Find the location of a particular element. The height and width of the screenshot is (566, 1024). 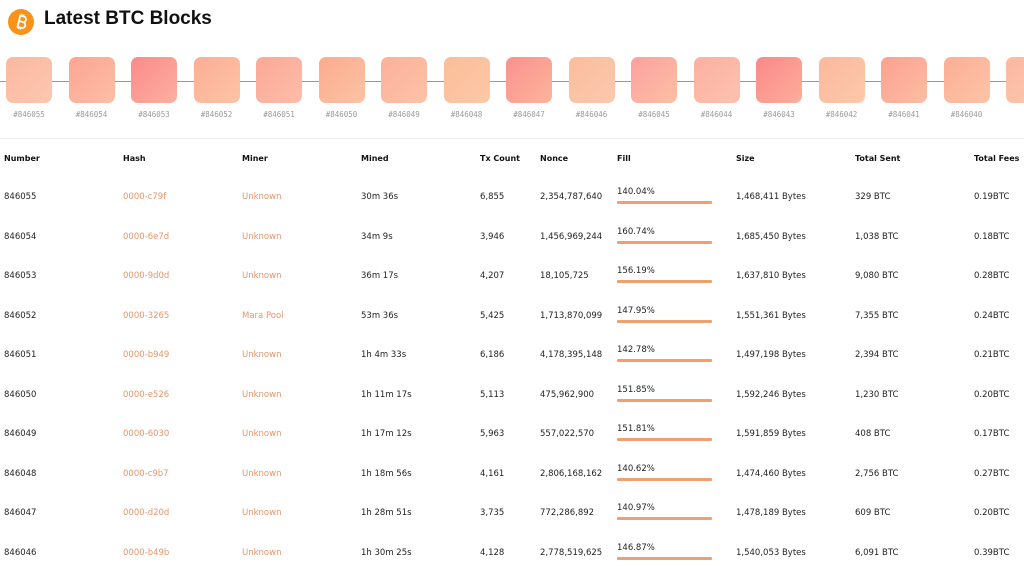

total-fees: 0.21BTC is located at coordinates (992, 355).